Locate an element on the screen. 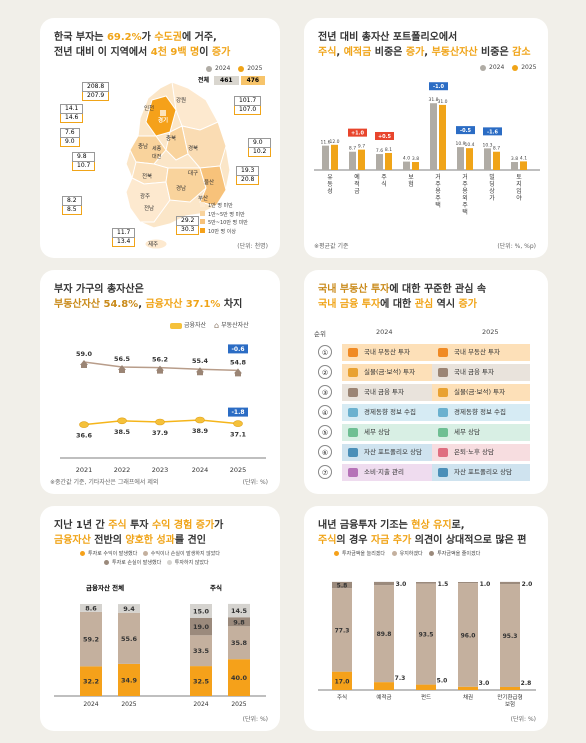 The width and height of the screenshot is (586, 743). group-label-stock: 주식 is located at coordinates (216, 588).